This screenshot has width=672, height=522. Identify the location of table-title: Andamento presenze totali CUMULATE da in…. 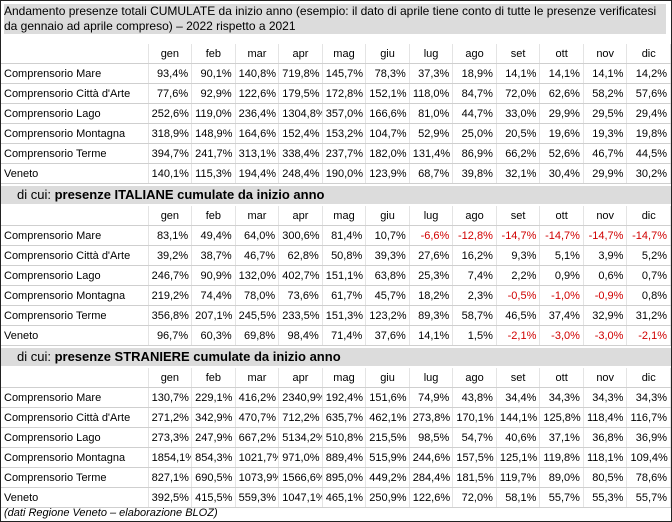
(335, 19).